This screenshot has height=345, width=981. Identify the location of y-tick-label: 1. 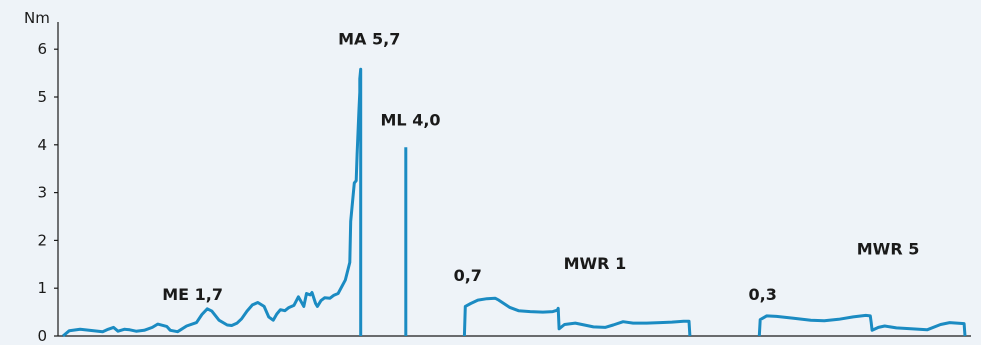
(42, 288).